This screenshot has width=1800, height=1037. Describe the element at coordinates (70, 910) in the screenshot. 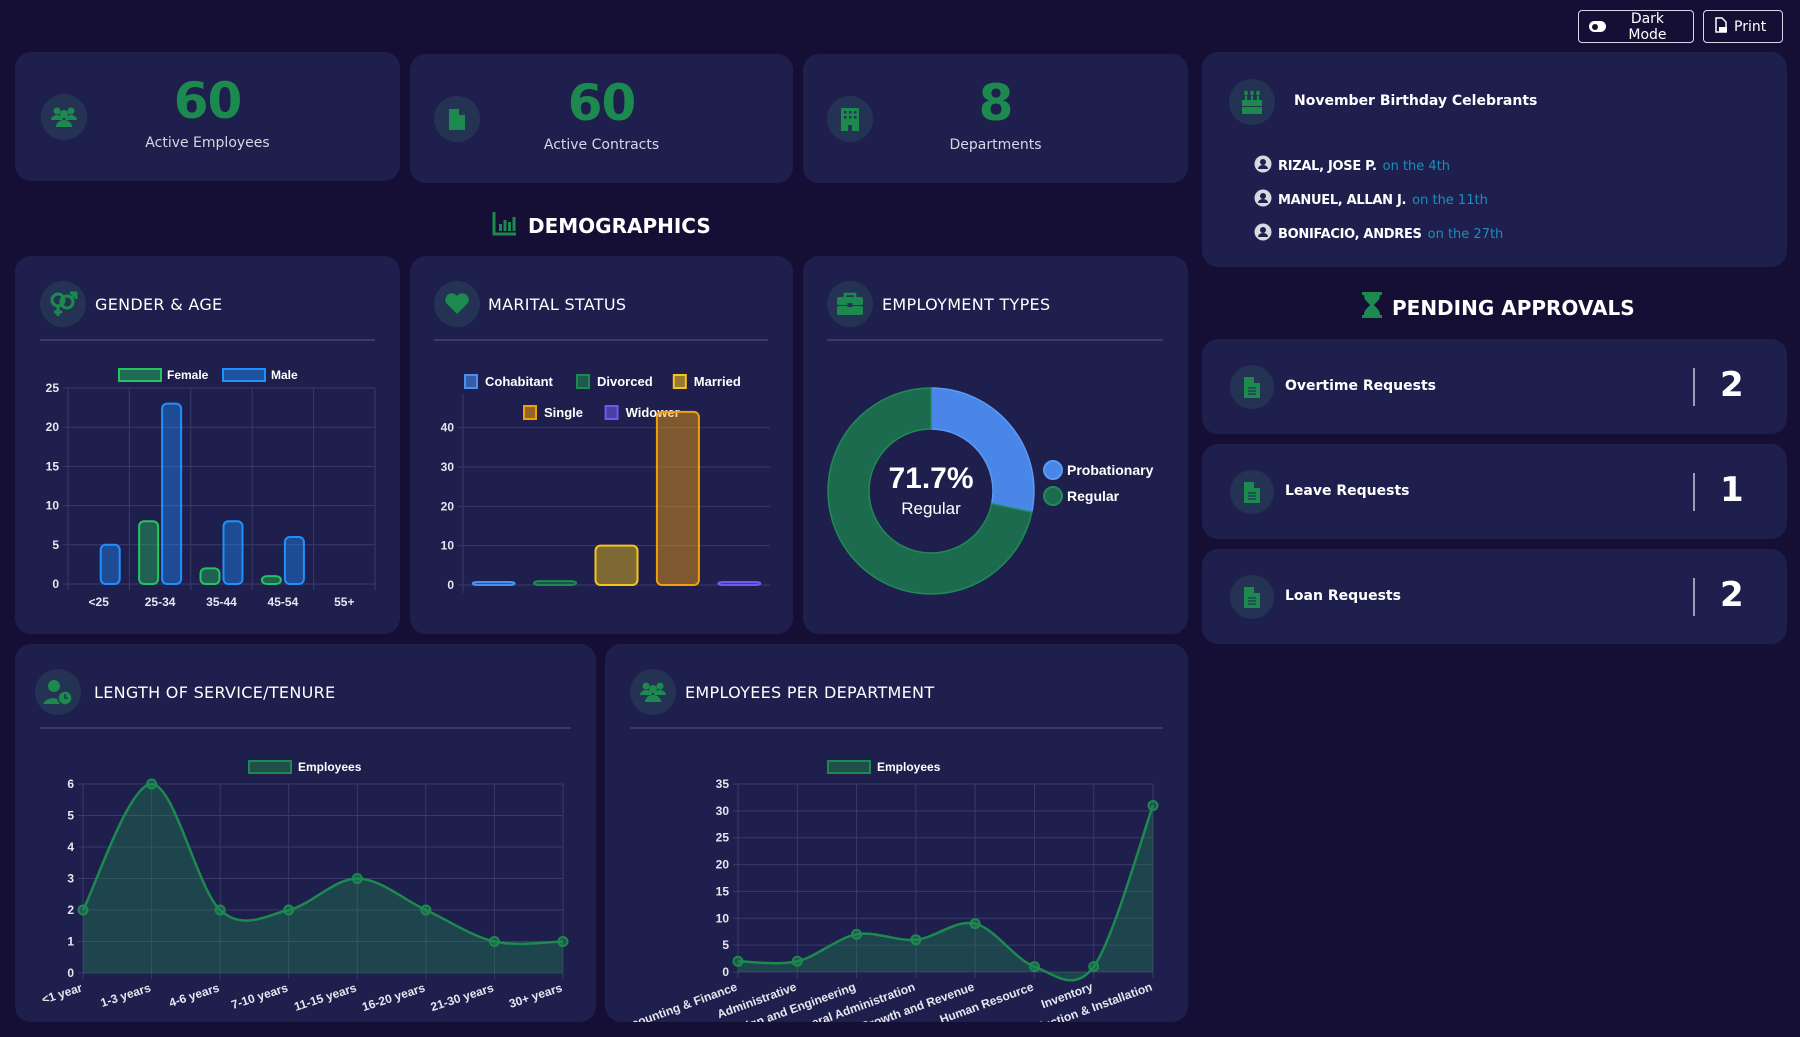

I see `y-tick-label: 2` at that location.